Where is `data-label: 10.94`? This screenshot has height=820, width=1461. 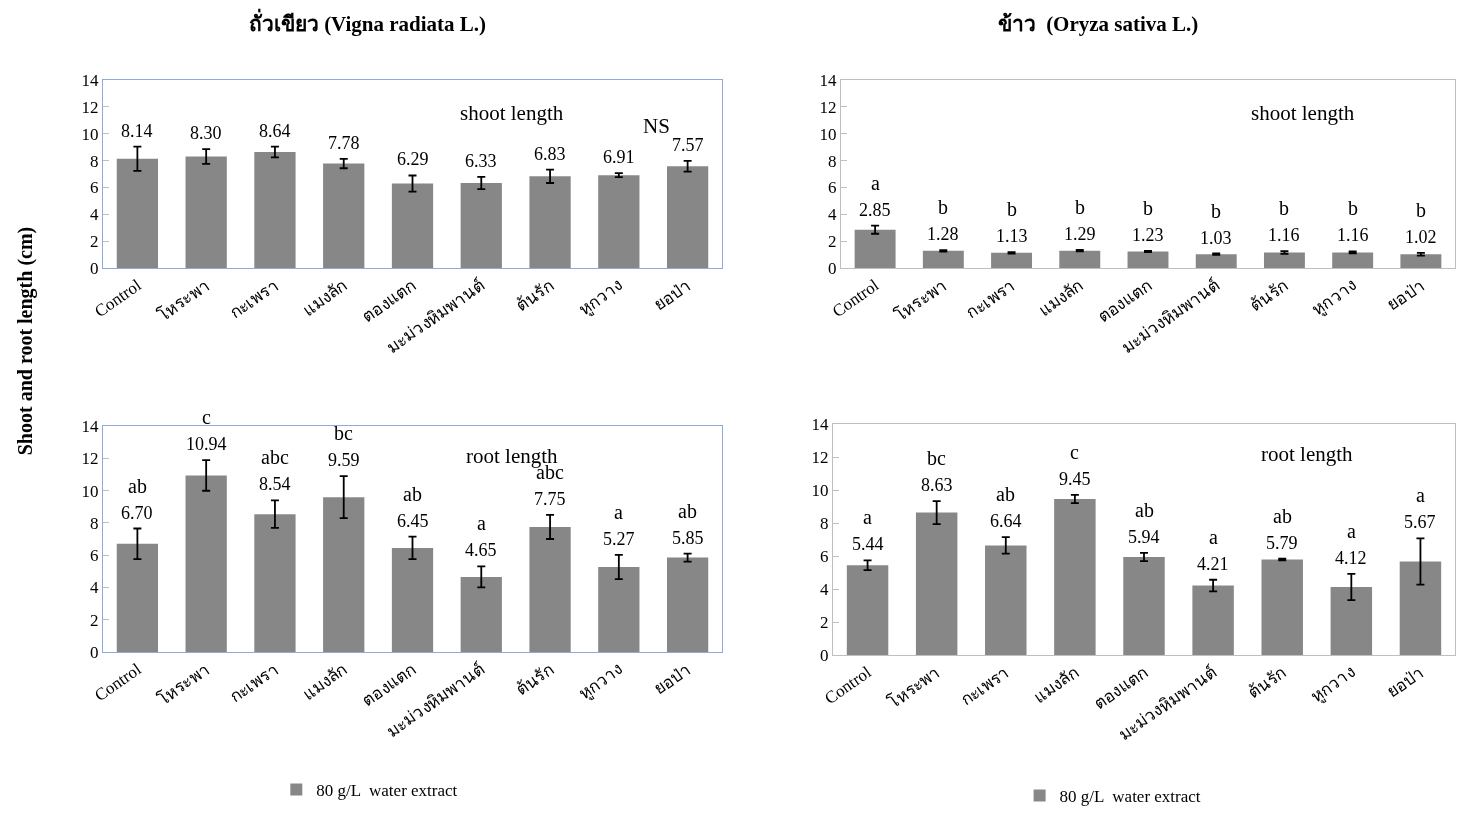
data-label: 10.94 is located at coordinates (206, 444).